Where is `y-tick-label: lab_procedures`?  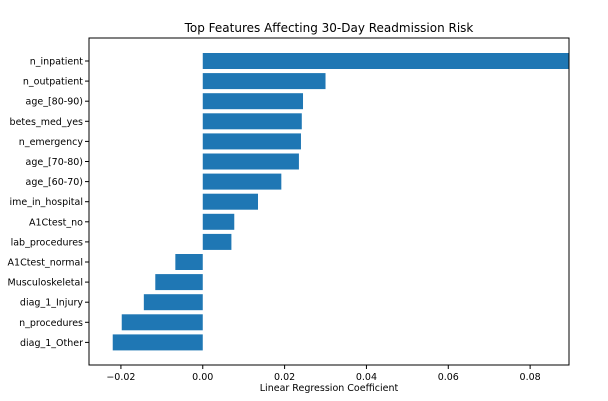 y-tick-label: lab_procedures is located at coordinates (47, 242).